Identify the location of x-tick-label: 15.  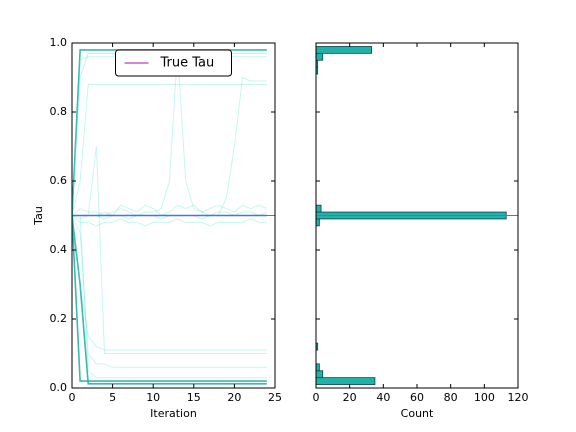
(194, 397).